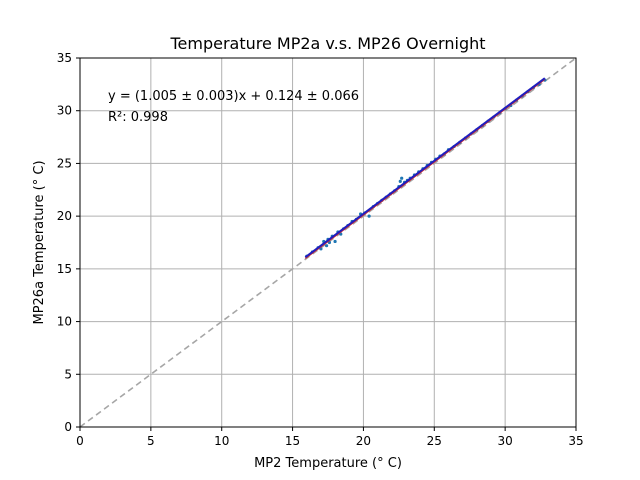 This screenshot has height=480, width=640. What do you see at coordinates (292, 441) in the screenshot?
I see `x-tick-label: 15` at bounding box center [292, 441].